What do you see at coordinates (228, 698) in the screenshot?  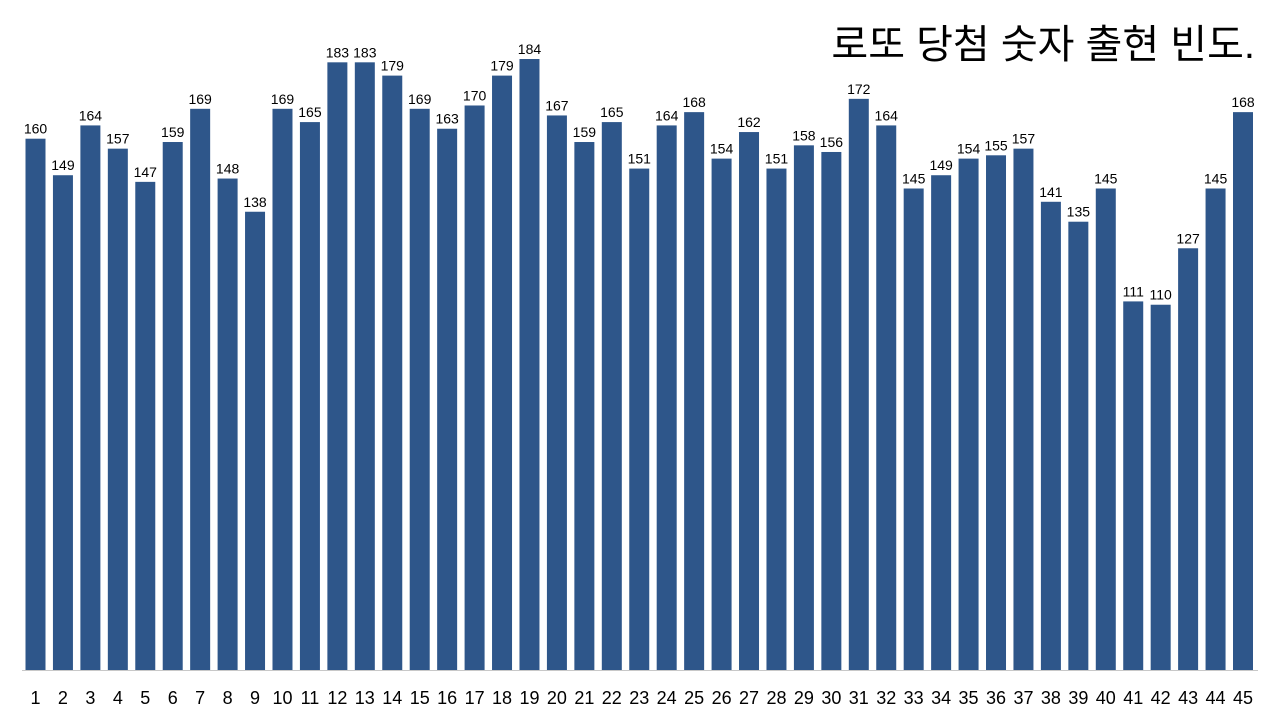 I see `x-tick-label: 8` at bounding box center [228, 698].